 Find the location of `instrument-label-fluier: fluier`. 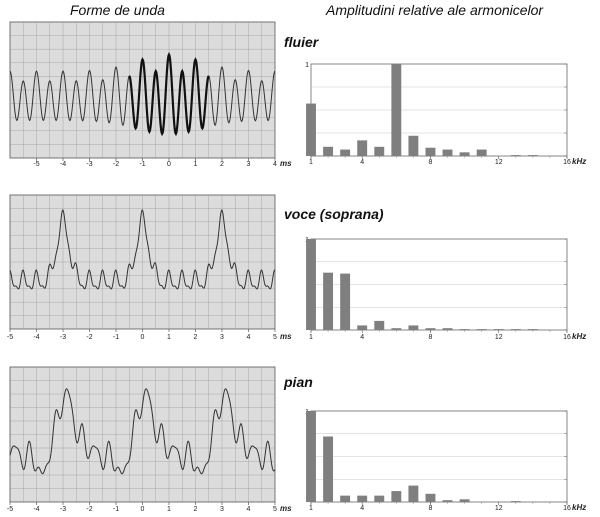

instrument-label-fluier: fluier is located at coordinates (301, 42).